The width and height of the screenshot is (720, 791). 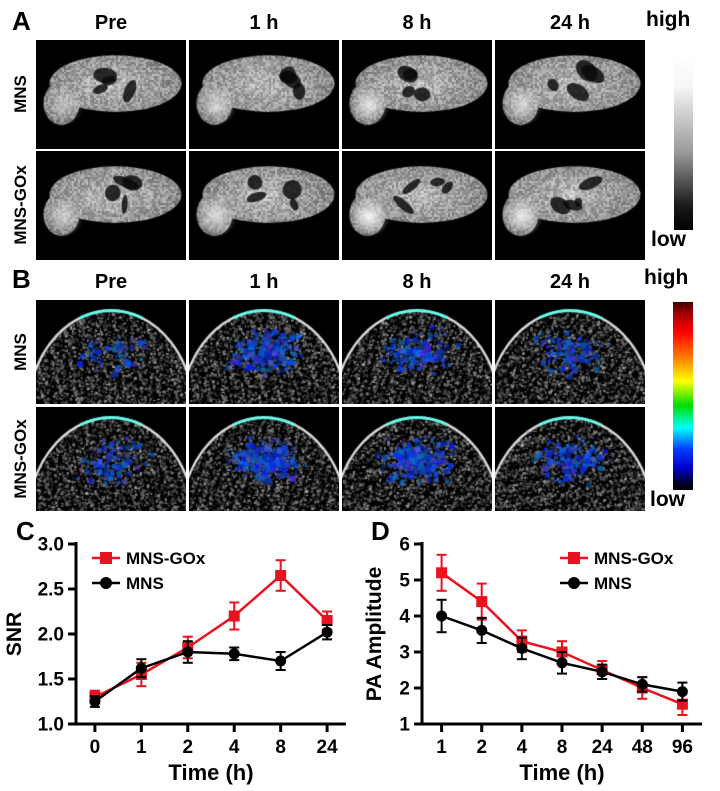 I want to click on svg-text: 2.5, so click(x=51, y=590).